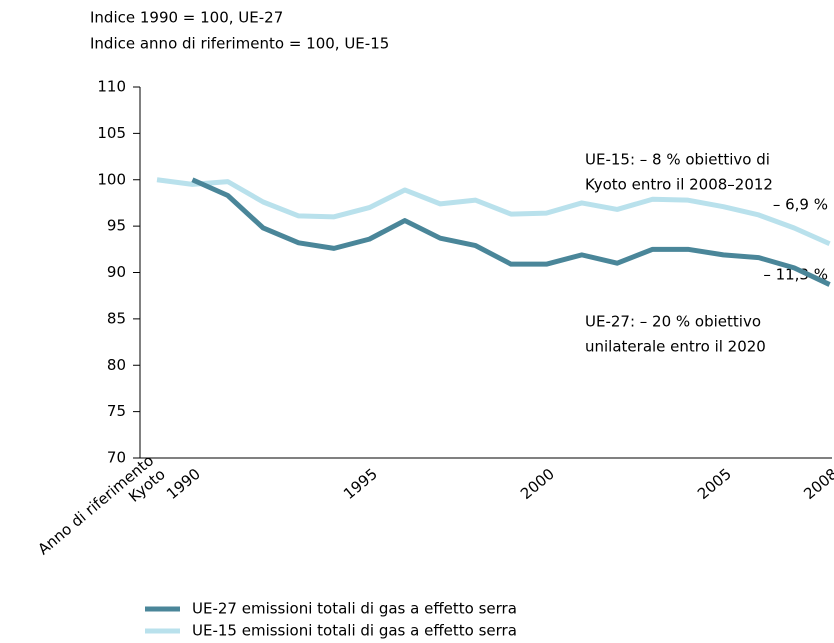 The height and width of the screenshot is (643, 834). I want to click on x-tick-label: 2008, so click(817, 484).